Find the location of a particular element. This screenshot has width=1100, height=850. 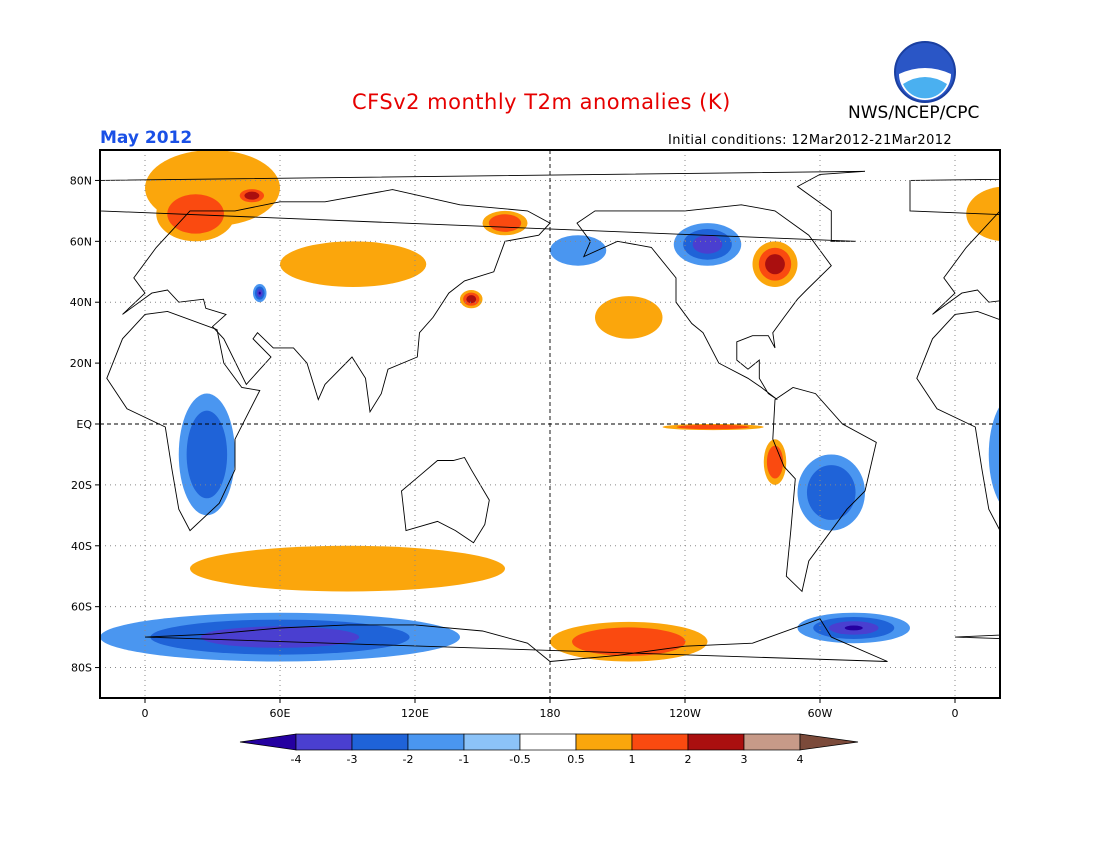

initial-conditions: Initial conditions: 12Mar2012-21Mar2012 is located at coordinates (810, 140).